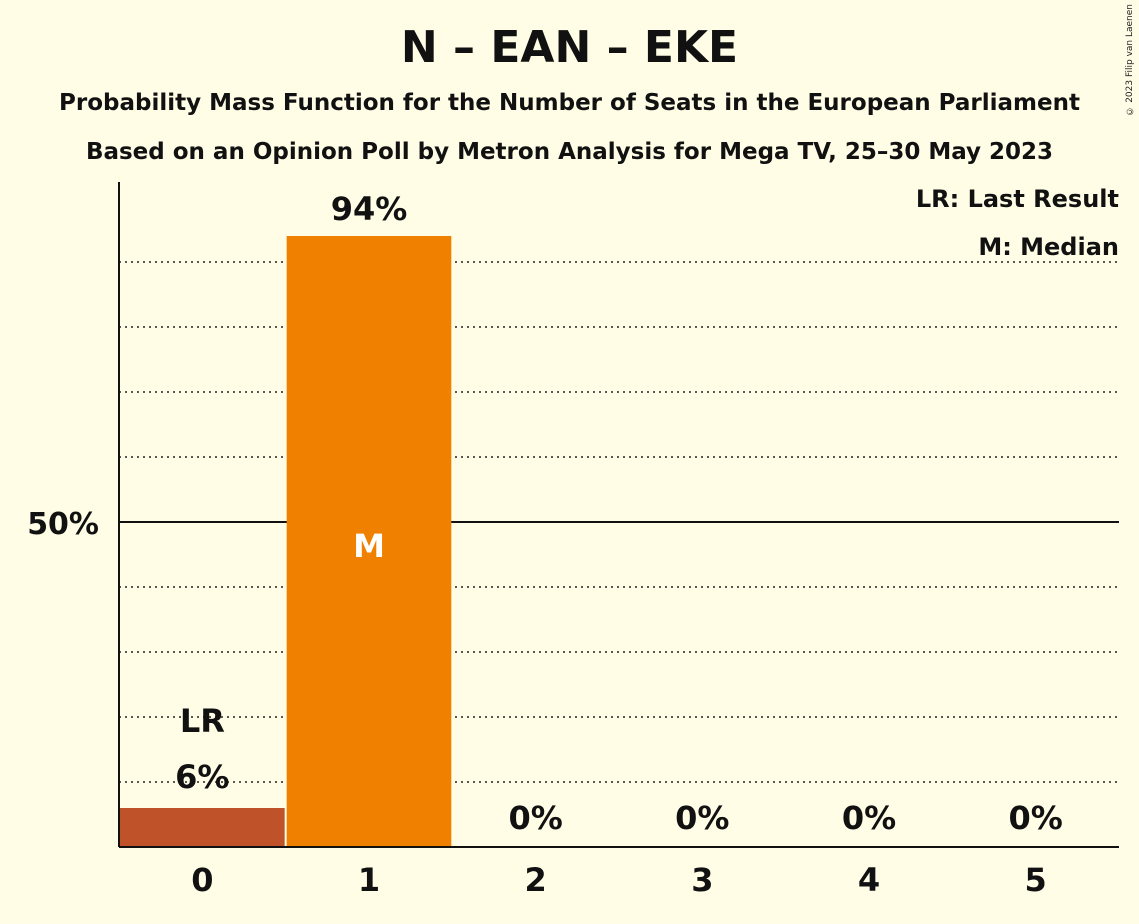  I want to click on median-marker: M, so click(369, 546).